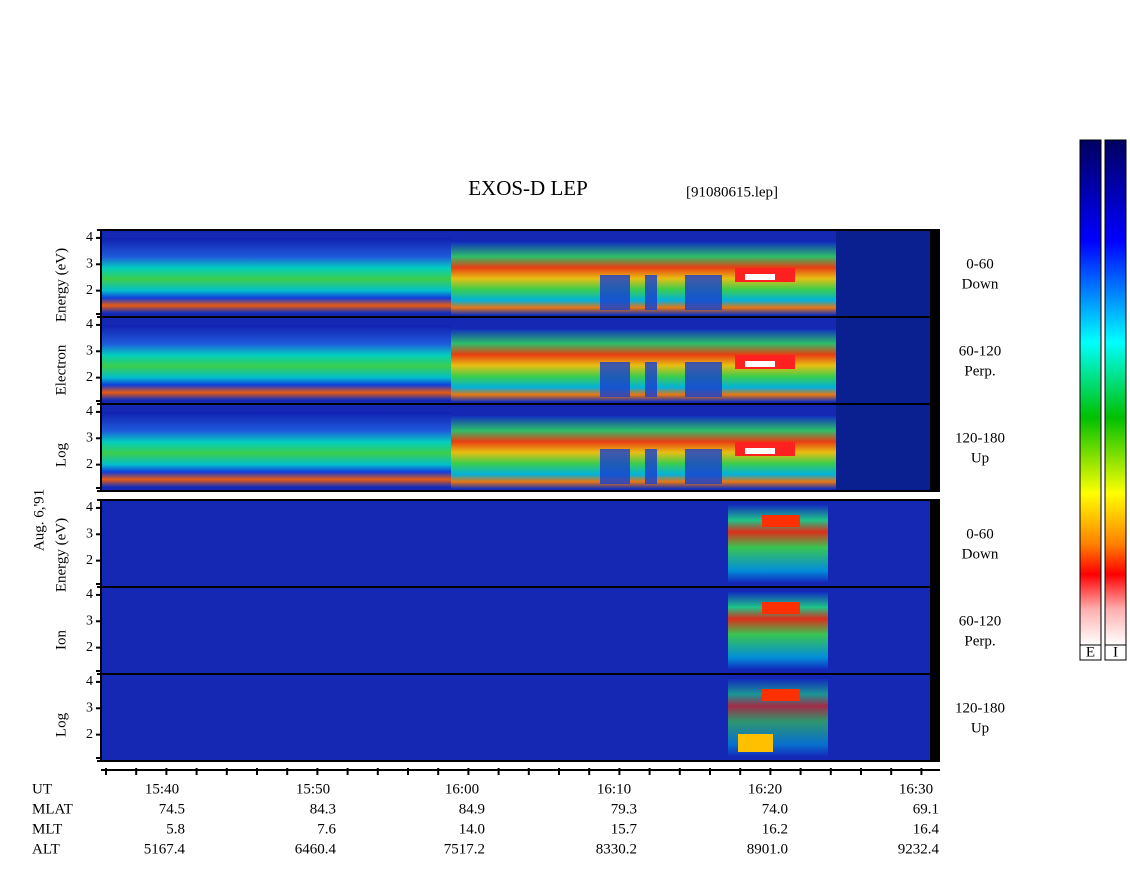 This screenshot has width=1130, height=875. I want to click on row-value: 16:20, so click(765, 789).